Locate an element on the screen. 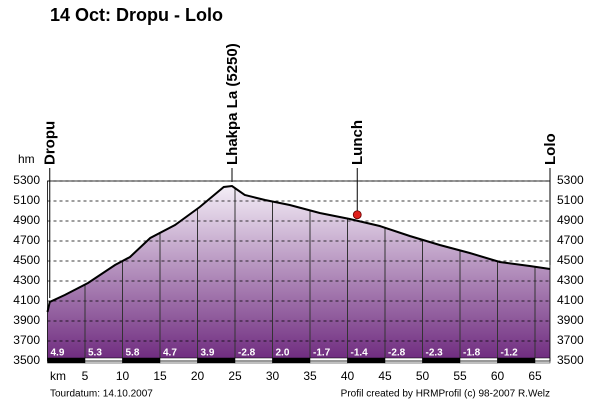  x-tick-label: 65 is located at coordinates (535, 376).